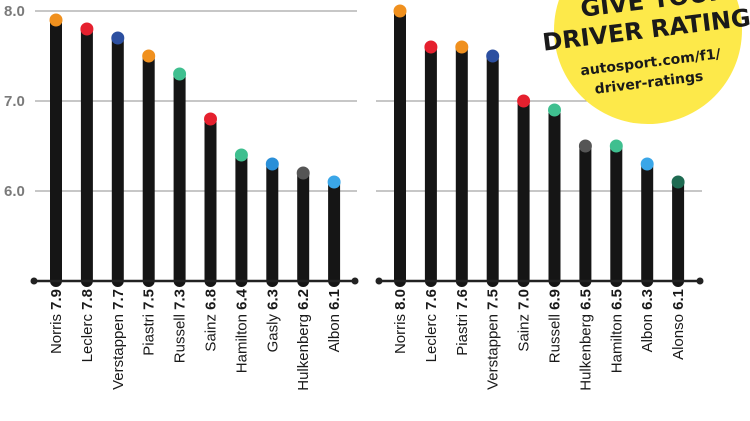 The image size is (750, 421). I want to click on rating-value: 7.8, so click(87, 299).